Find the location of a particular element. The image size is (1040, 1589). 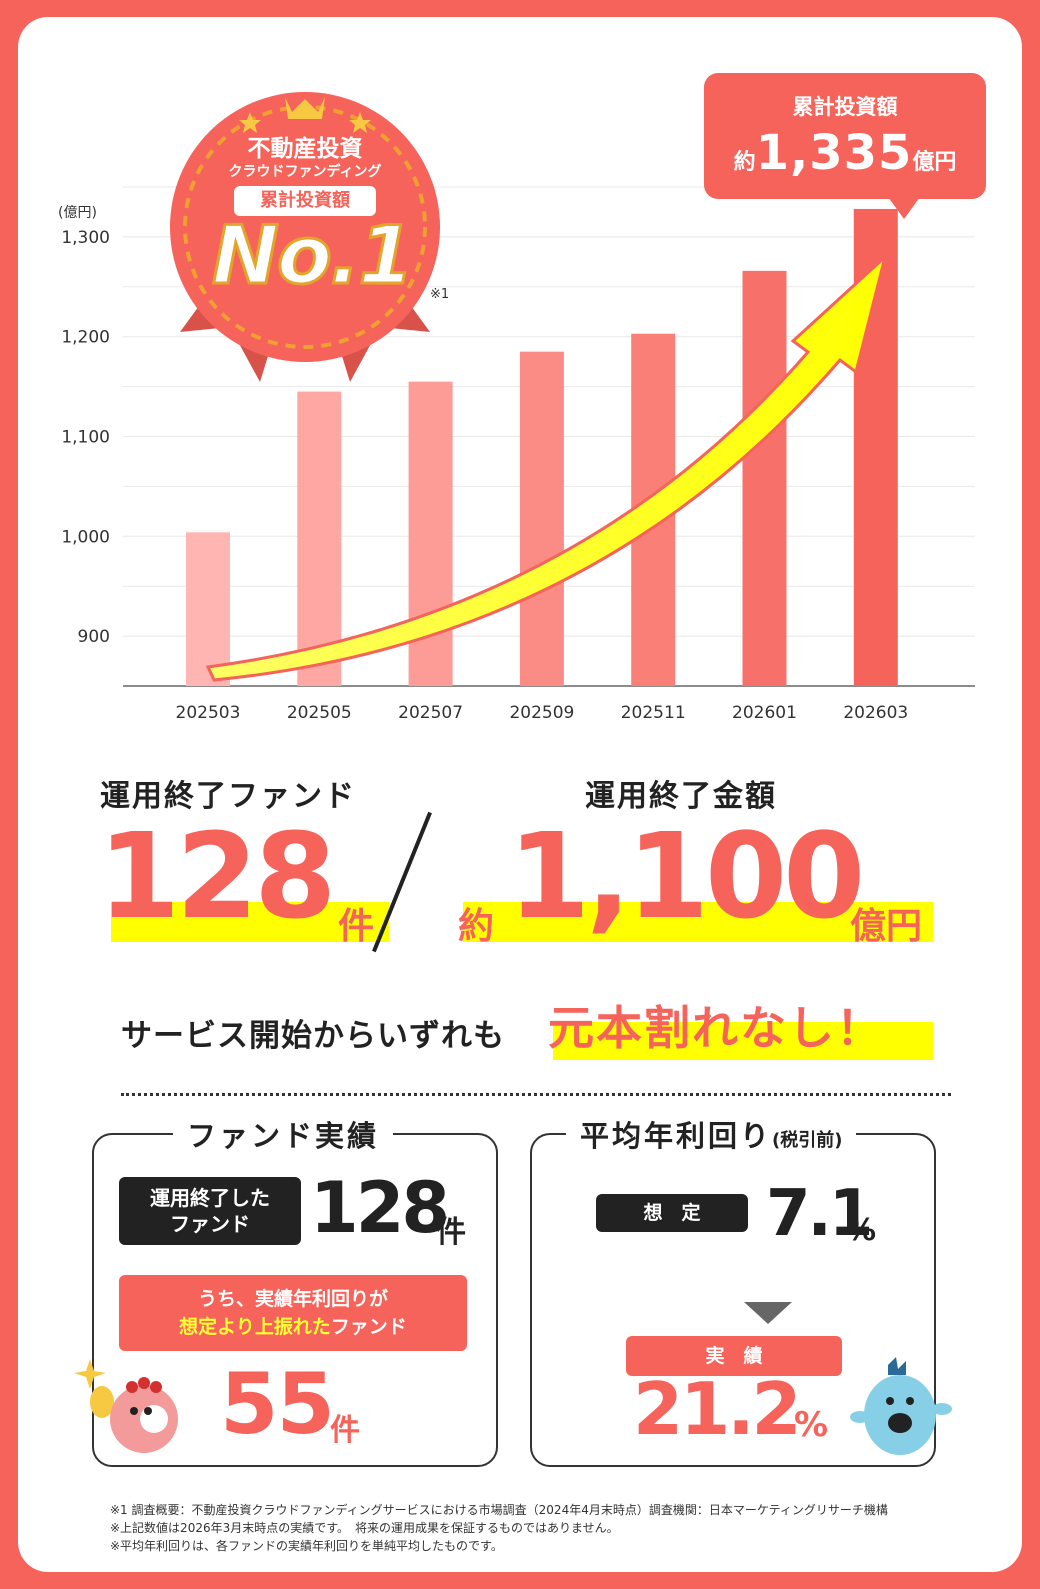

no1-badge: 不動産投資 クラウドファンディング 累計投資額 No.1 ※1 is located at coordinates (305, 232).